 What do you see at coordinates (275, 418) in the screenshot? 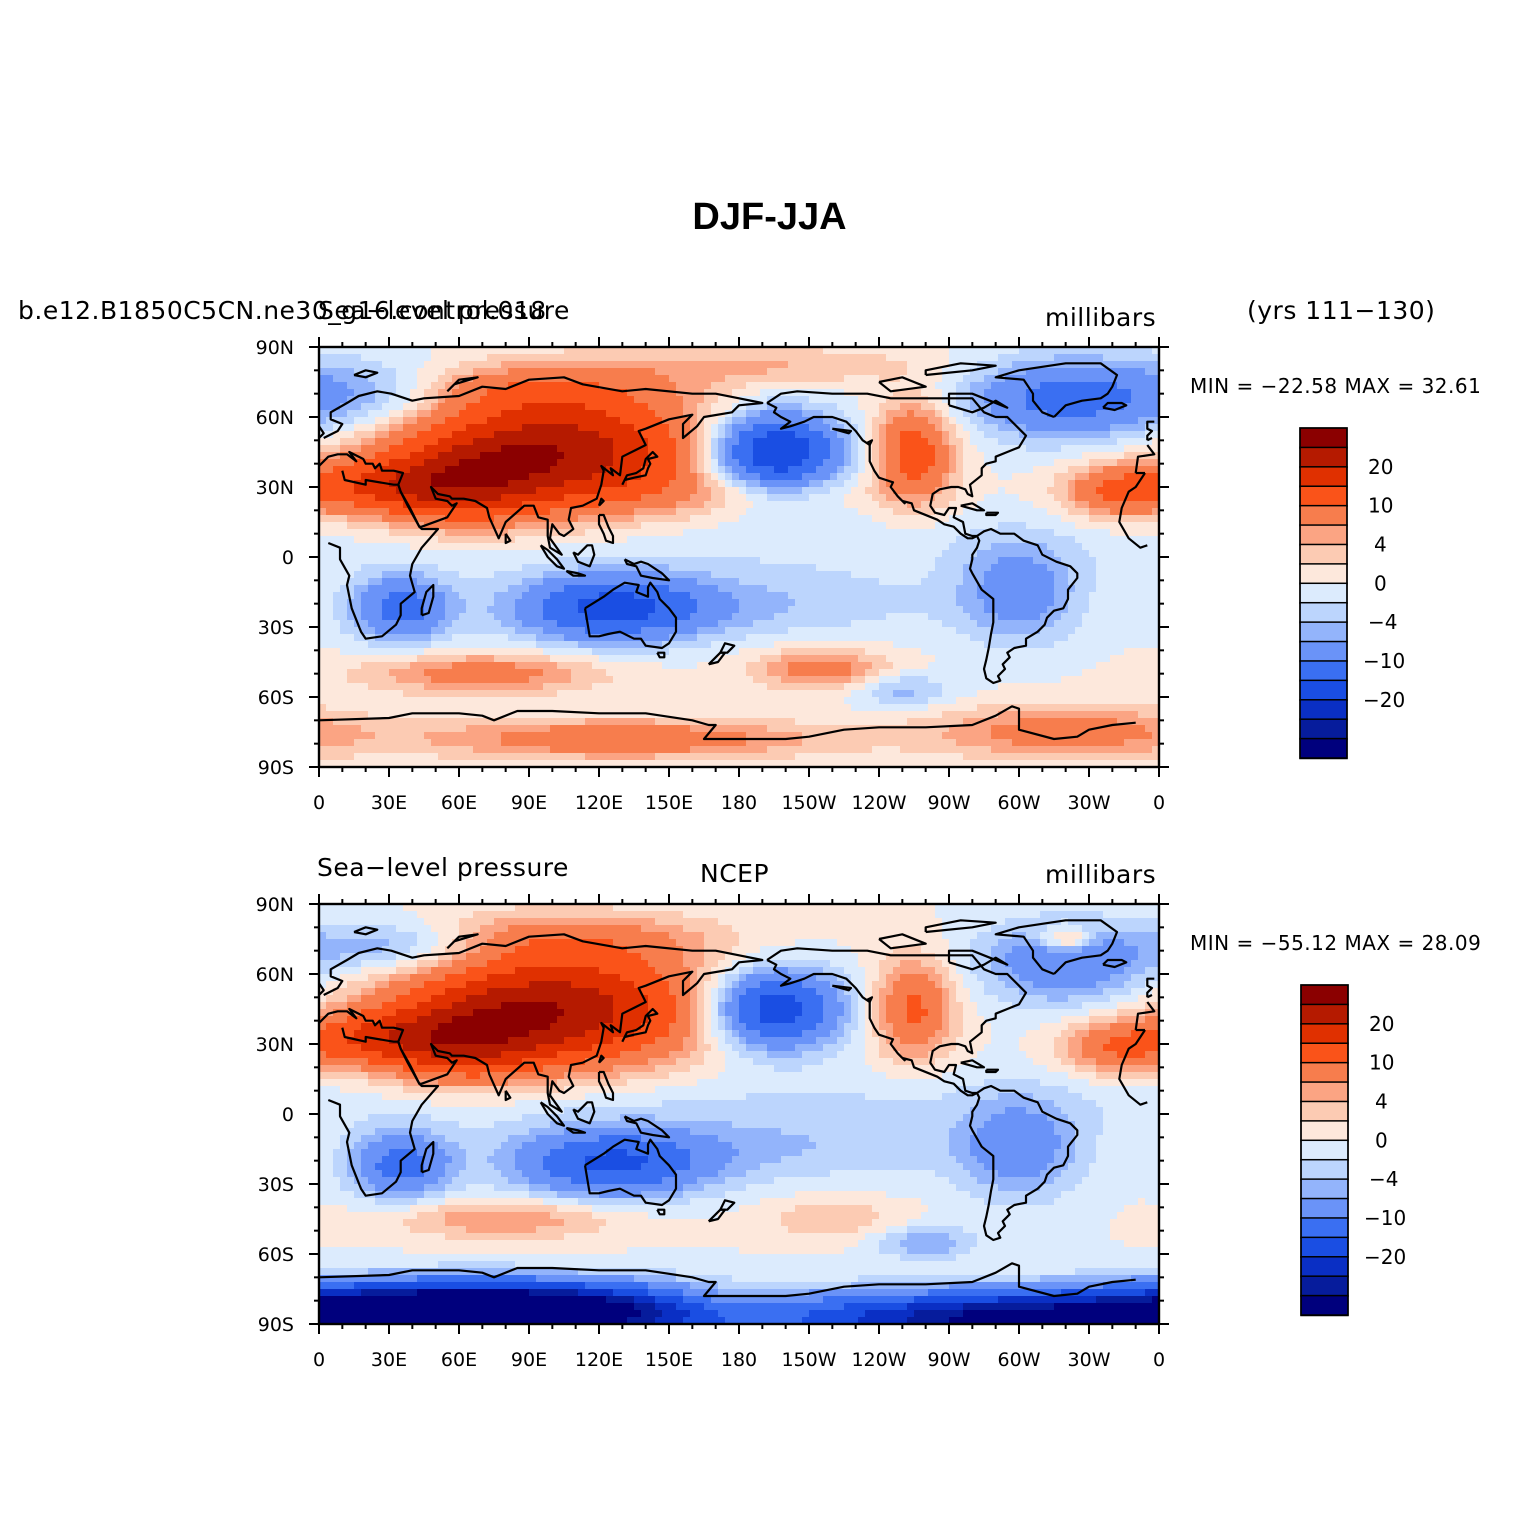
I see `lat-tick-label: 60N` at bounding box center [275, 418].